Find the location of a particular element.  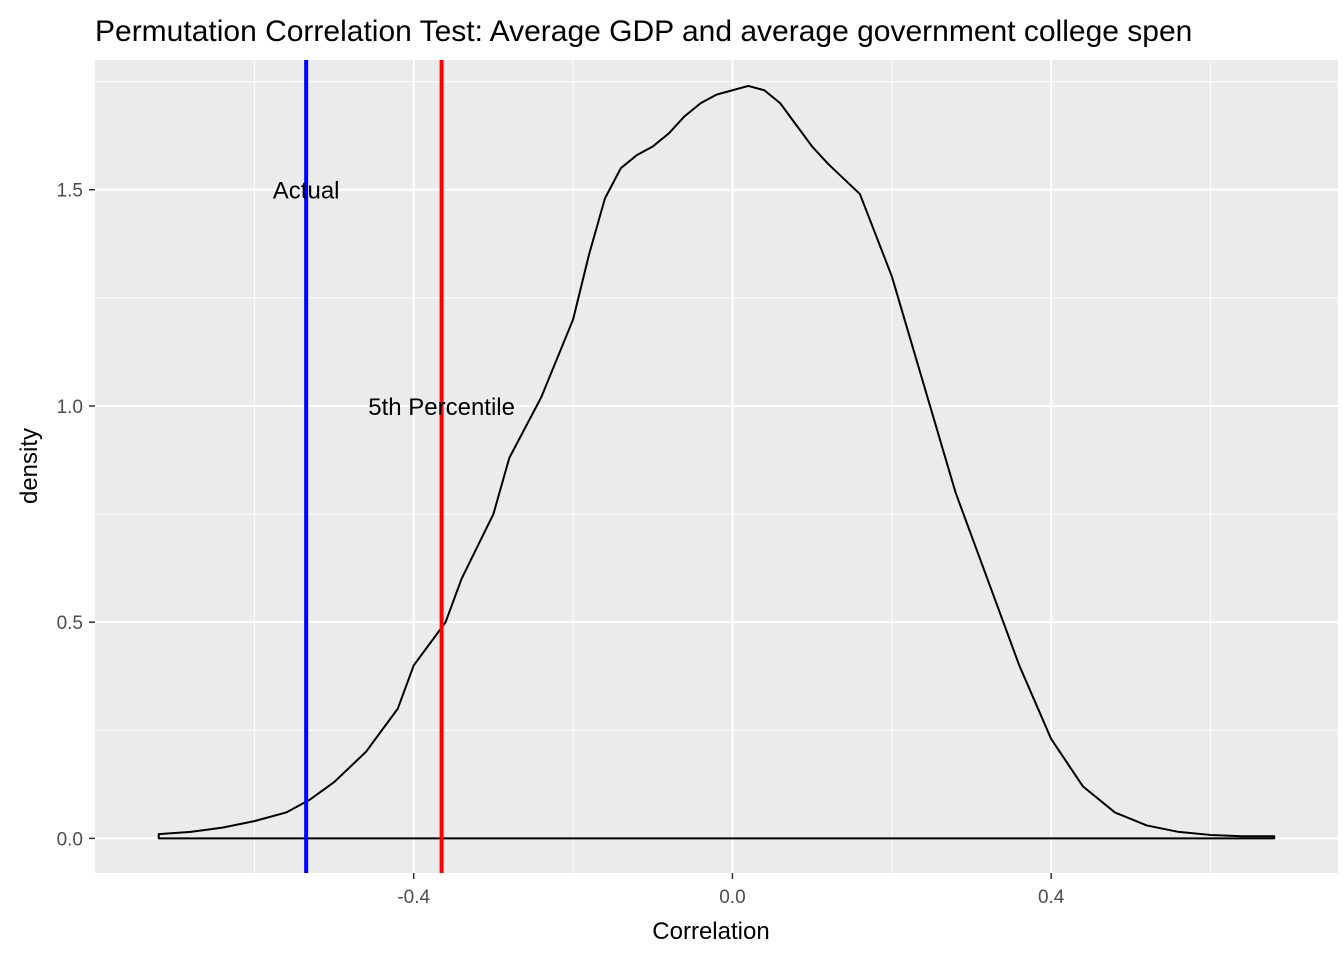

y-tick-label: 1.0 is located at coordinates (70, 407).